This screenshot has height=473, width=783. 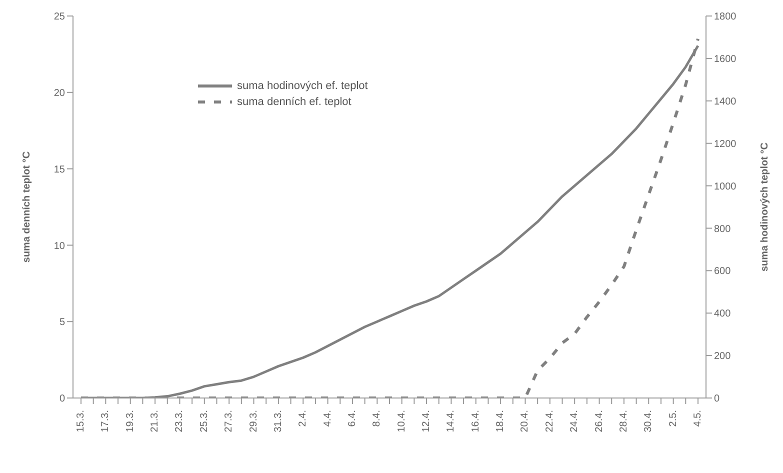 I want to click on x-tick-label: 14.4., so click(x=451, y=421).